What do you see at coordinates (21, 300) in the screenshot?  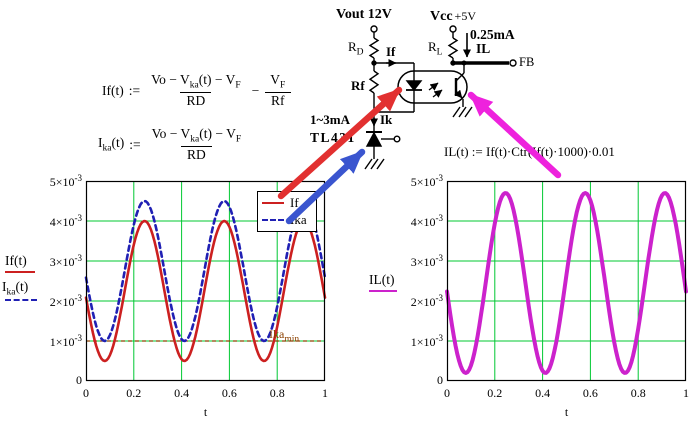 I see `trace-underline-ika` at bounding box center [21, 300].